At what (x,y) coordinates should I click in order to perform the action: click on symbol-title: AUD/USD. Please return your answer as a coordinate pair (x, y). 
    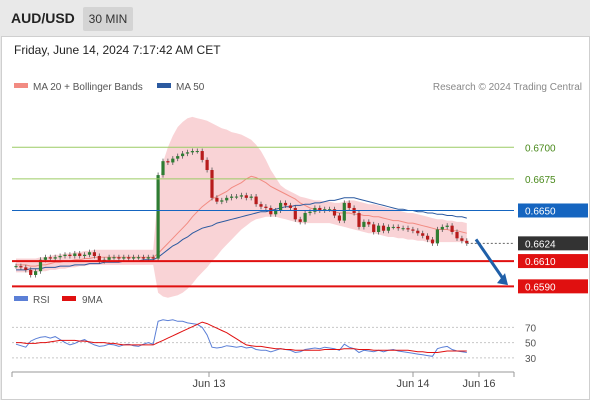
    Looking at the image, I should click on (43, 18).